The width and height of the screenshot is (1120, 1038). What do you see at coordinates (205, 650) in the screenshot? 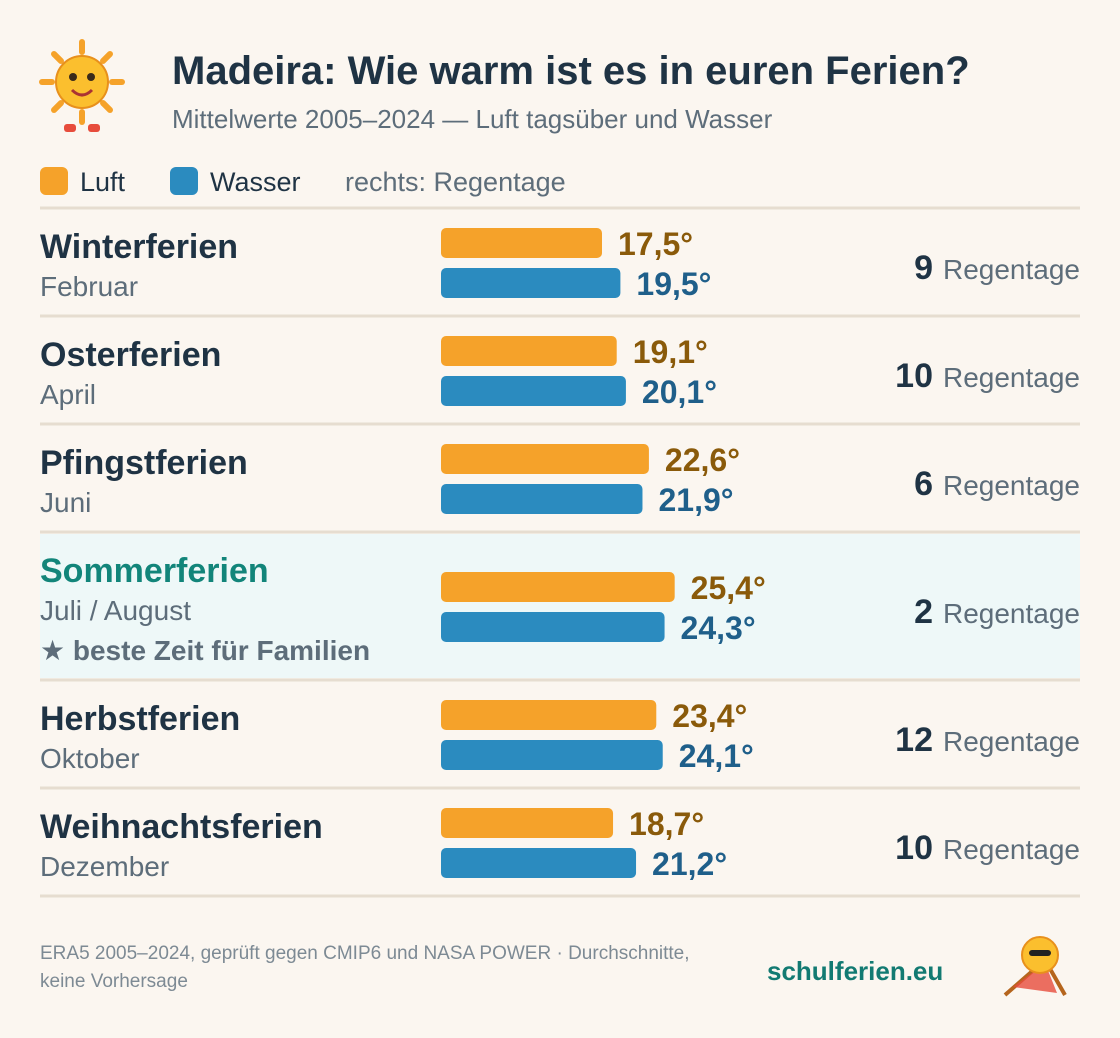
I see `note: ★ beste Zeit für Familien` at bounding box center [205, 650].